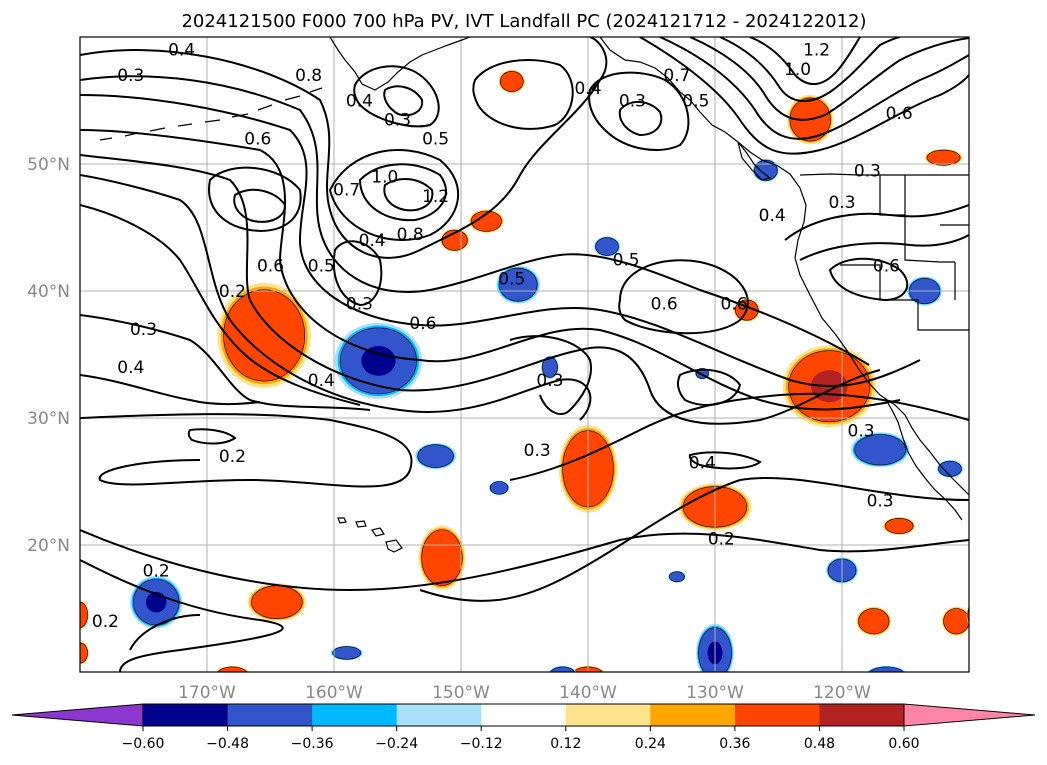  Describe the element at coordinates (396, 744) in the screenshot. I see `colorbar-tick-label: −0.24` at that location.